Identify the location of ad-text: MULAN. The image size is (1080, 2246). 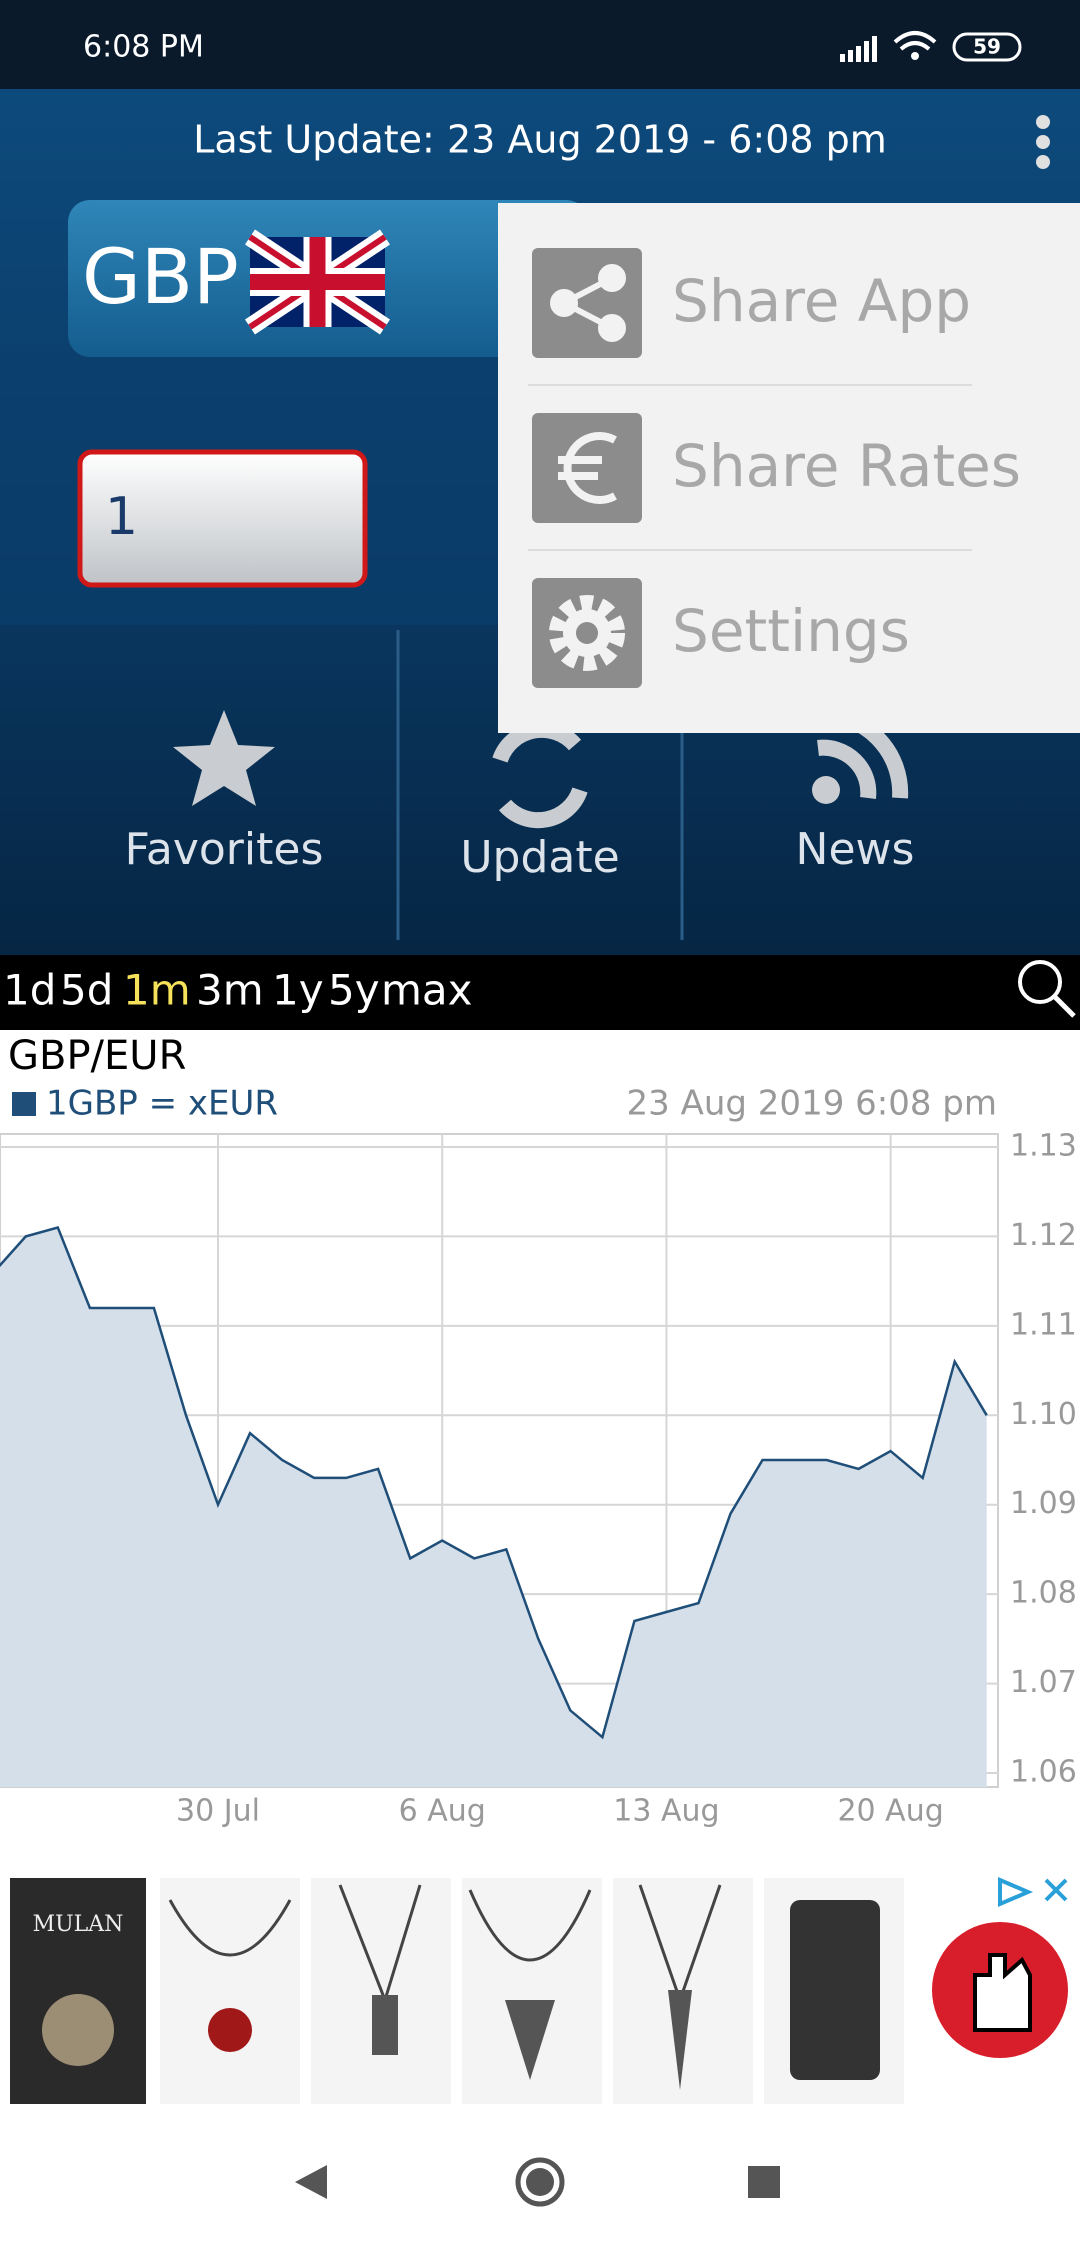
(78, 1924).